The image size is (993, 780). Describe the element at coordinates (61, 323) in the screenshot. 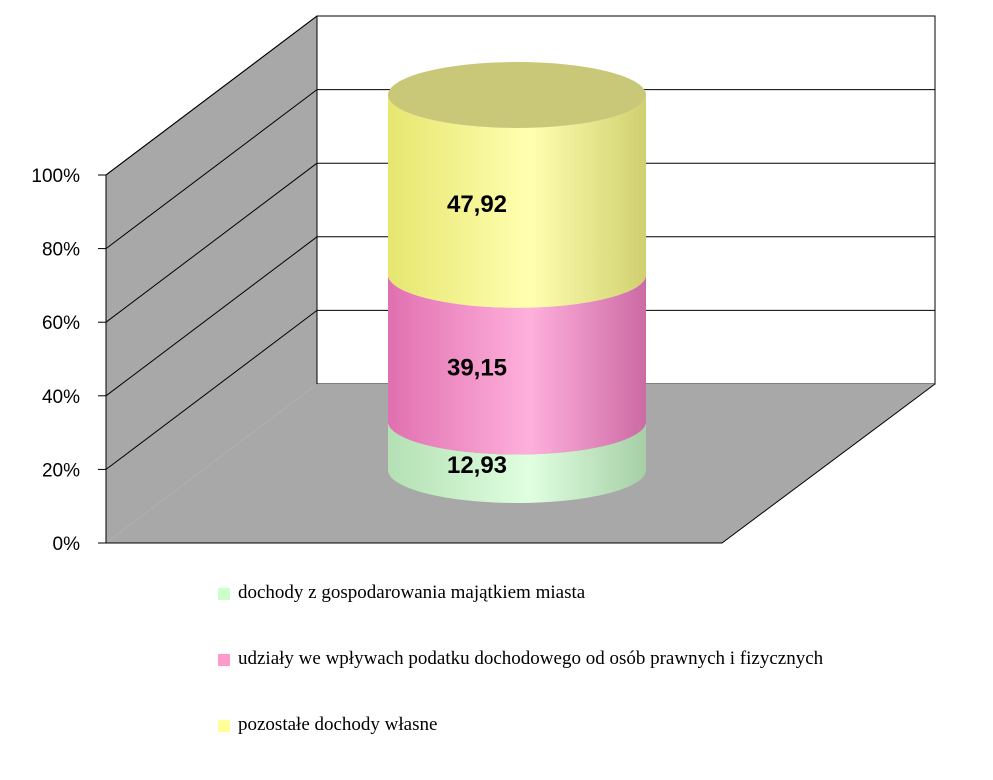

I see `y-tick-label: 60%` at that location.